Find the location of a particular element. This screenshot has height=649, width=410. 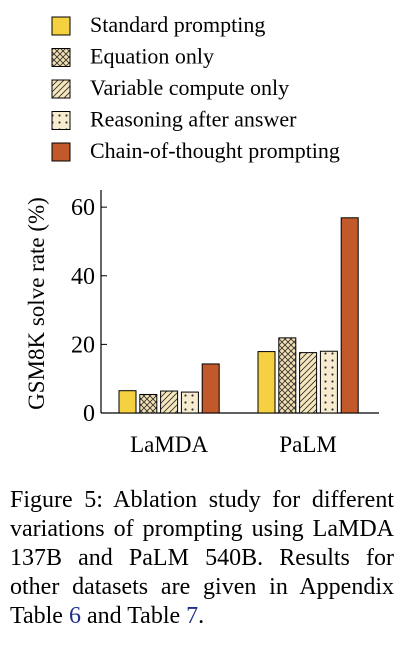

caption-text-end: . is located at coordinates (201, 616).